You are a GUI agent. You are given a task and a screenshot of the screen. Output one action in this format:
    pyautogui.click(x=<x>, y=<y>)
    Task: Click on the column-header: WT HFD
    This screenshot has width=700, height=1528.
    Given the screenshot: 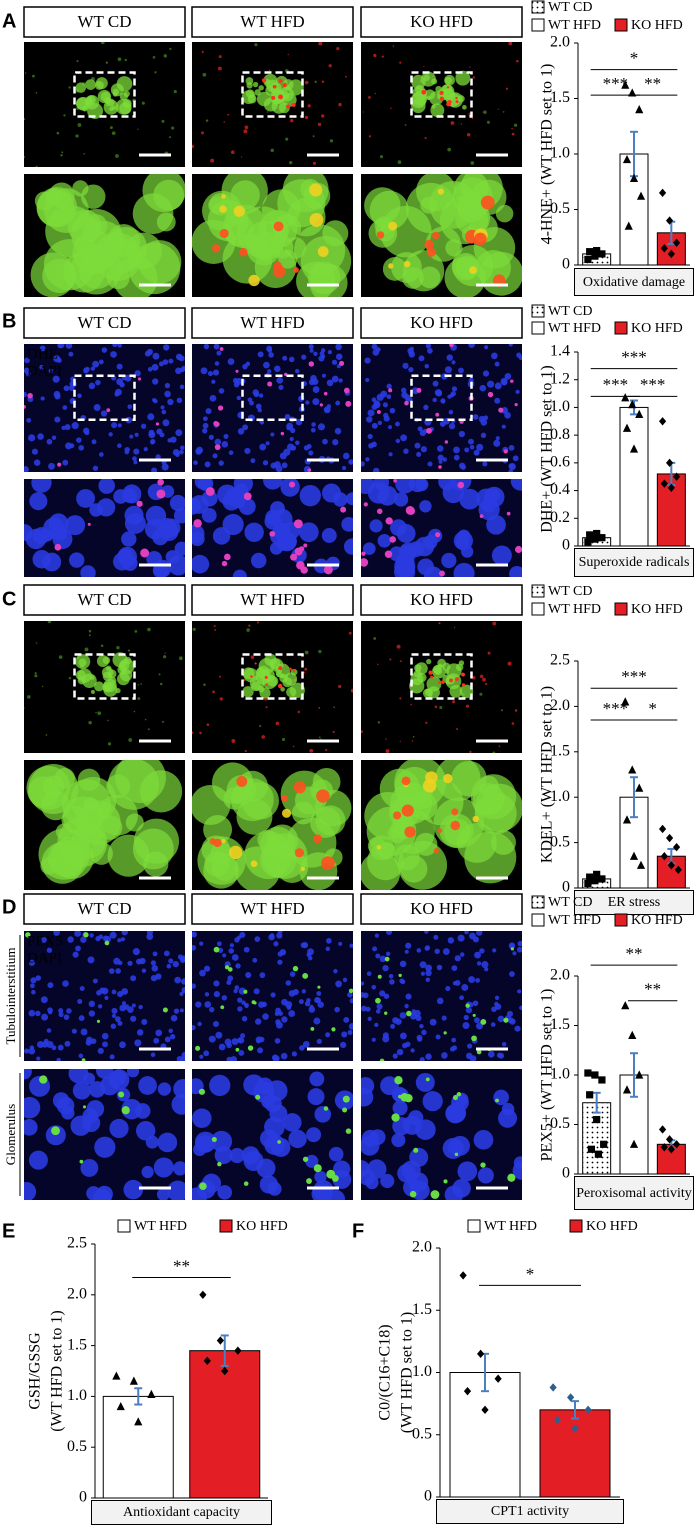 What is the action you would take?
    pyautogui.click(x=272, y=21)
    